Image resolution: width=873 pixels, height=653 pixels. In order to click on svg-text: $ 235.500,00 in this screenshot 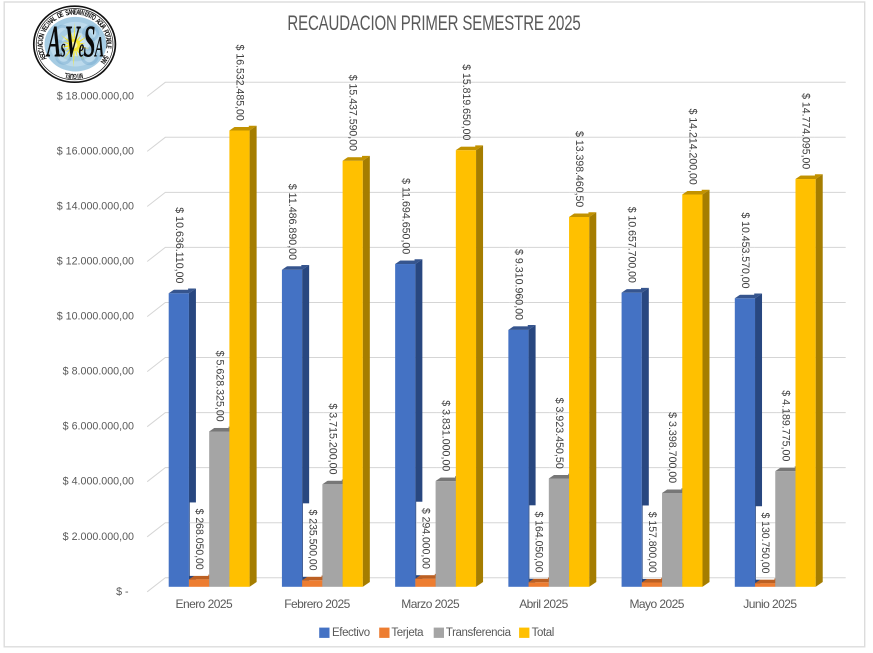, I will do `click(312, 540)`.